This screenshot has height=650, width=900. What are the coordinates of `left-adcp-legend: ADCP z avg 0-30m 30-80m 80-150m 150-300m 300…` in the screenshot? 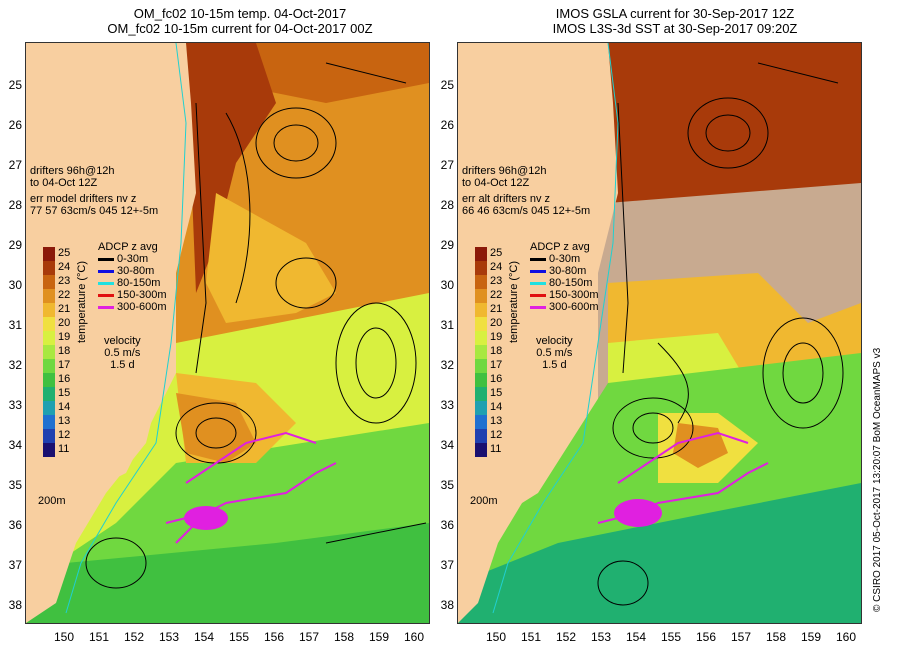 It's located at (132, 277).